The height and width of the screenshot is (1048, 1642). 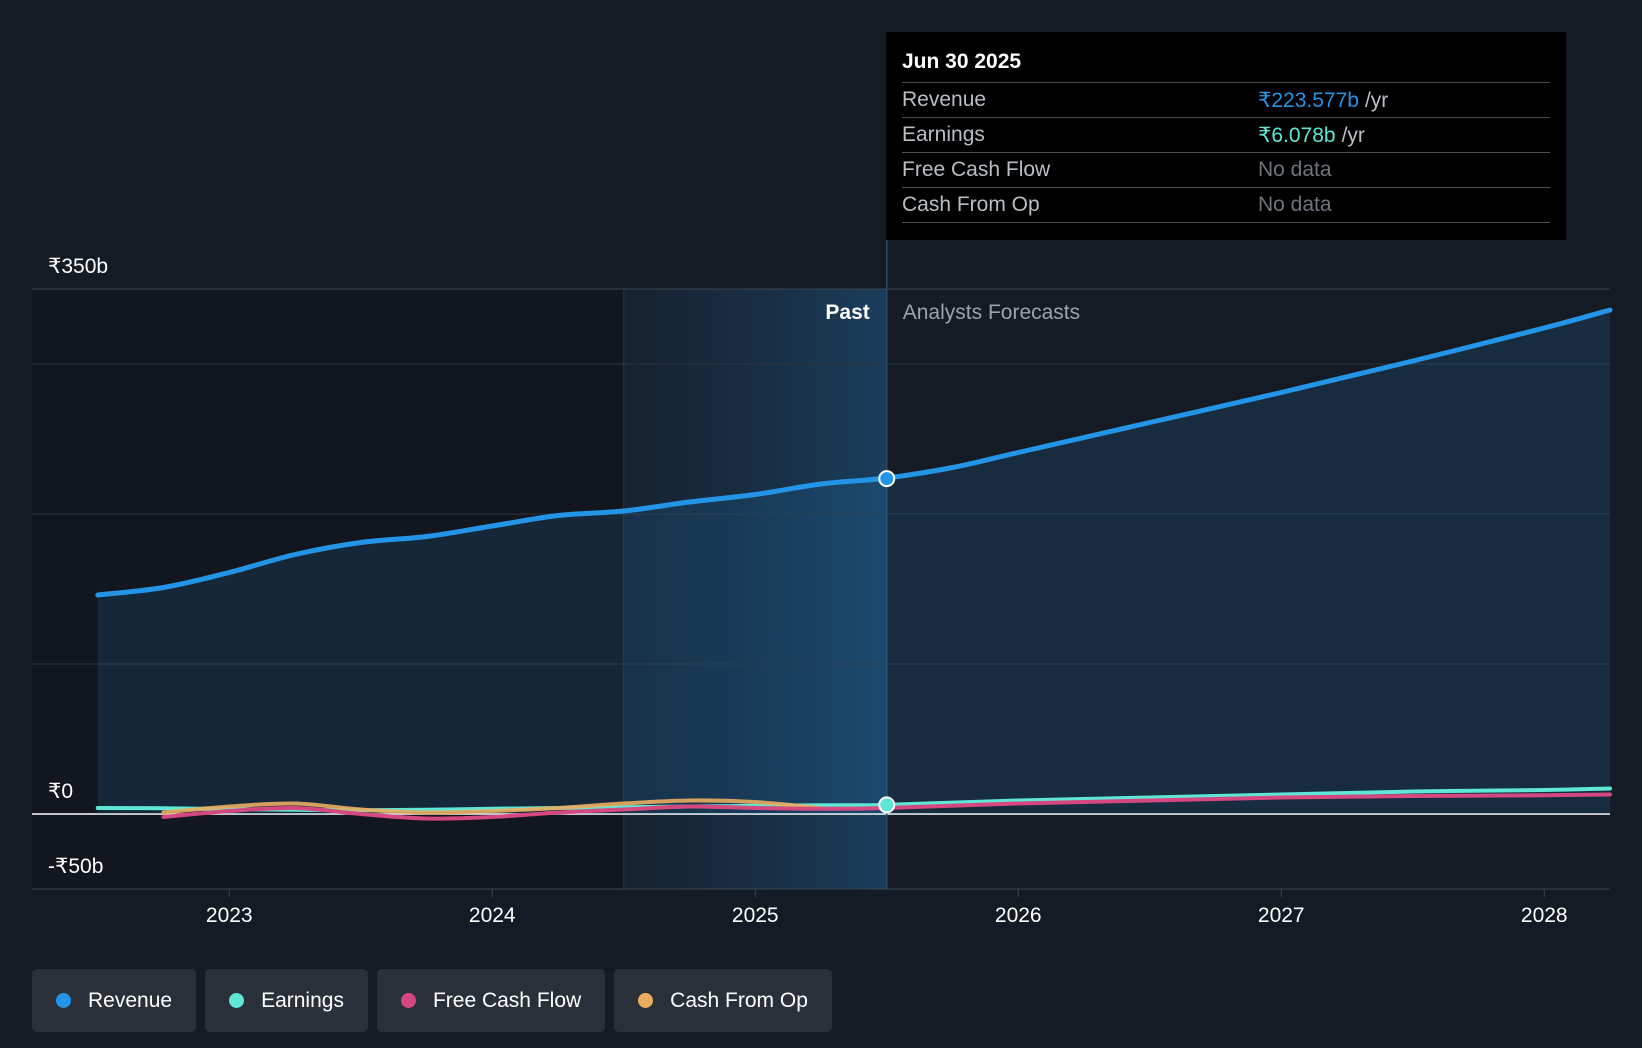 I want to click on x-tick-label: 2024, so click(x=492, y=915).